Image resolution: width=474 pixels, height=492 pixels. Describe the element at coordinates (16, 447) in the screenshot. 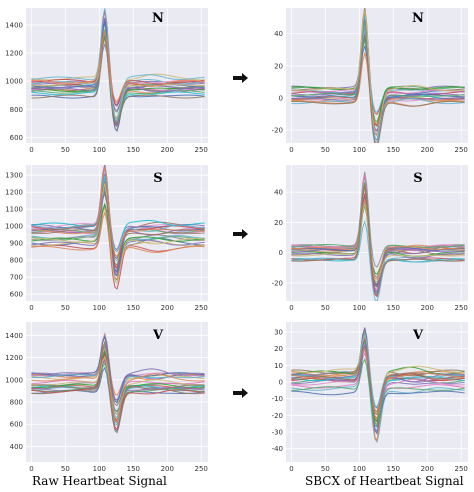

I see `y-tick-label: 400` at that location.